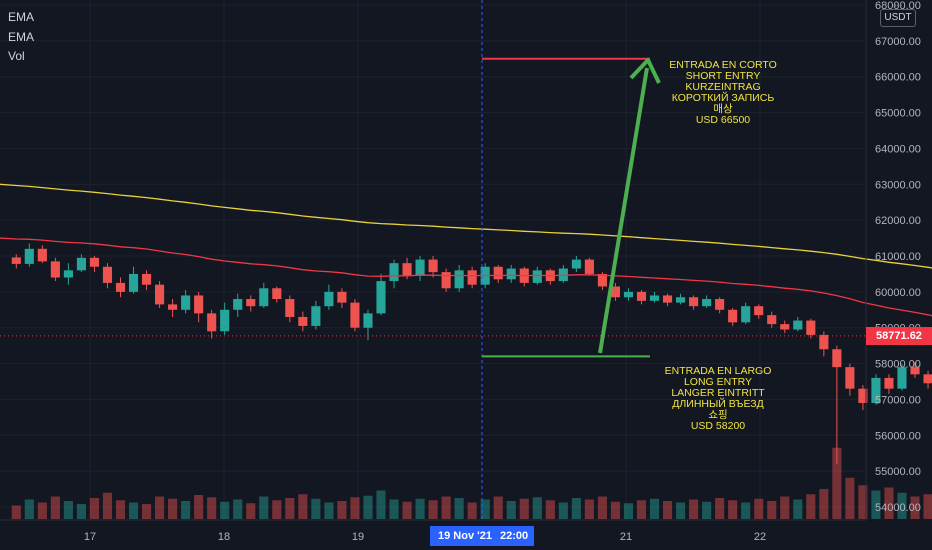  I want to click on legend-vol: Vol, so click(16, 56).